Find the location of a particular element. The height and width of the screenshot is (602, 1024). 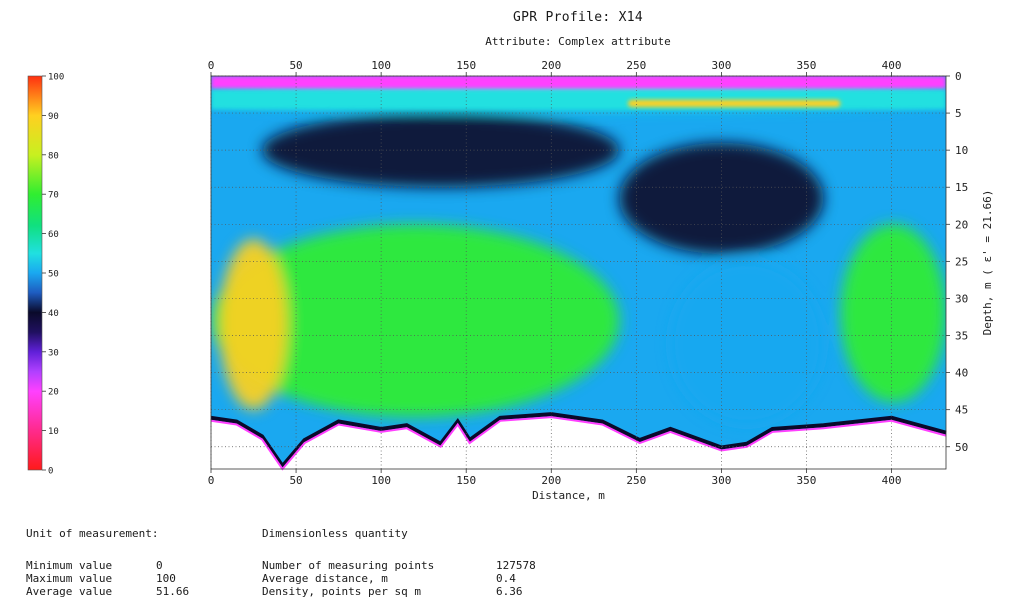

x-tick-label-top: 200 is located at coordinates (551, 65).